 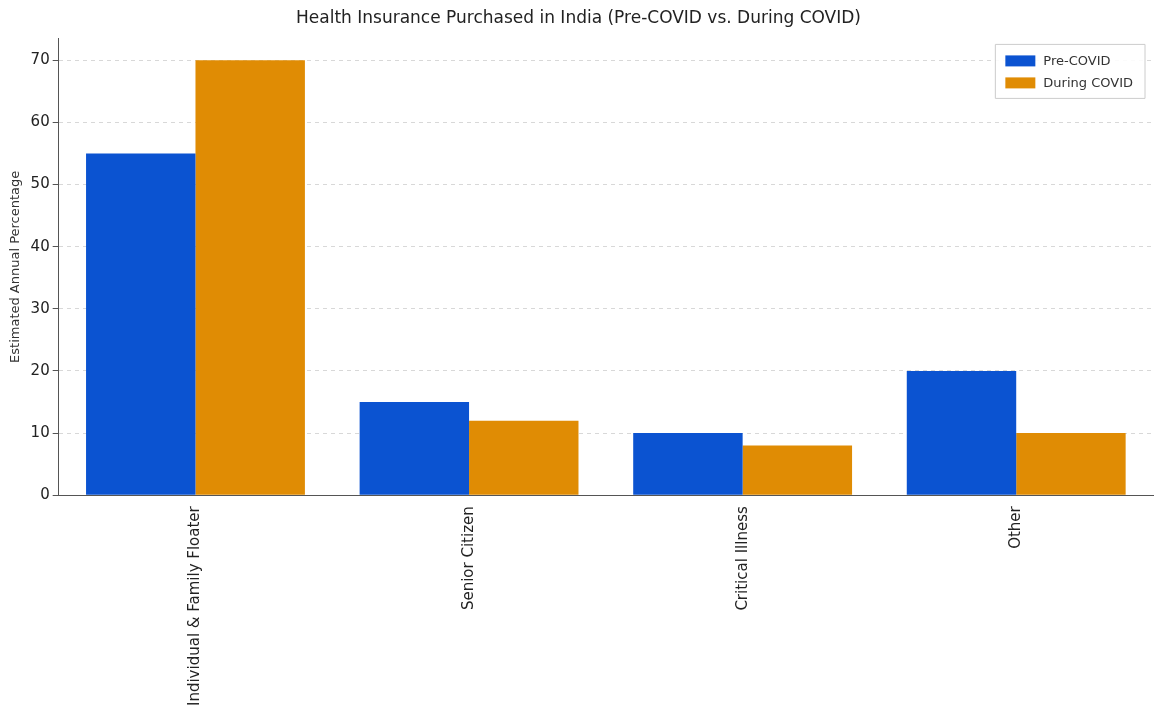 I want to click on chart-title: Health Insurance Purchased in India (Pre-COVID vs. During COVID), so click(x=578, y=16).